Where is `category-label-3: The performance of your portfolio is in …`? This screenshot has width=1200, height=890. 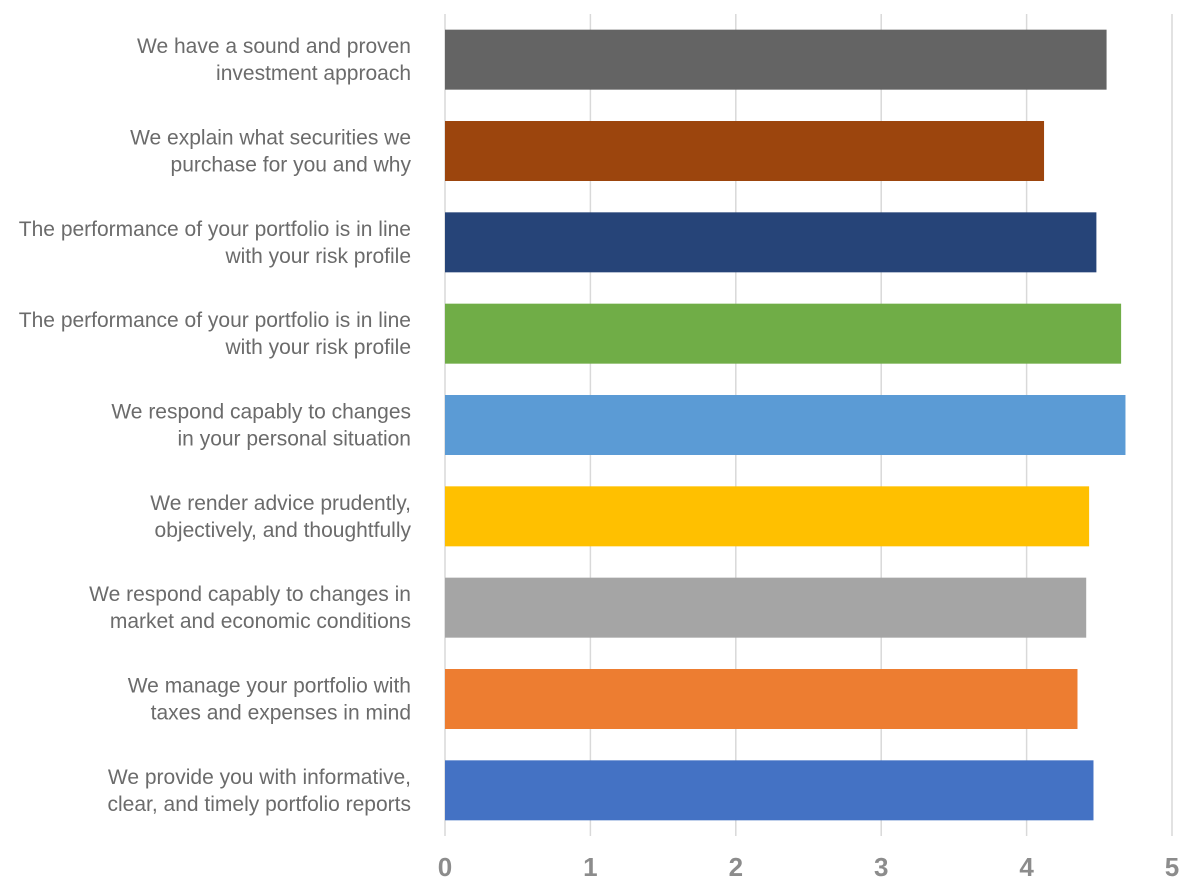
category-label-3: The performance of your portfolio is in … is located at coordinates (215, 243).